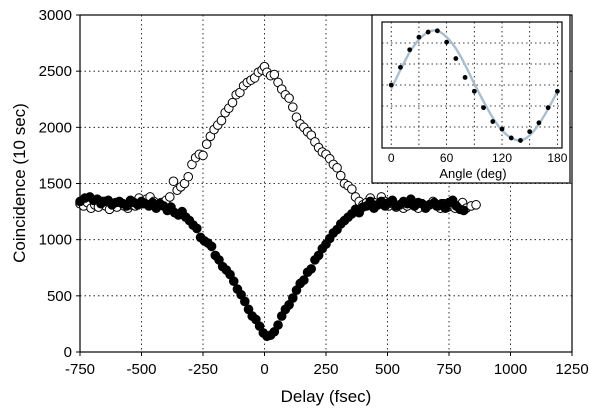 This screenshot has width=590, height=409. I want to click on main-x-tick-label: -250, so click(203, 369).